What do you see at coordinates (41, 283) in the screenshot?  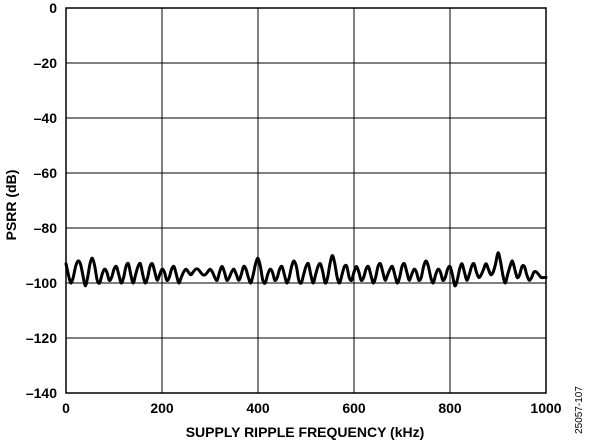 I see `y-tick-label: –100` at bounding box center [41, 283].